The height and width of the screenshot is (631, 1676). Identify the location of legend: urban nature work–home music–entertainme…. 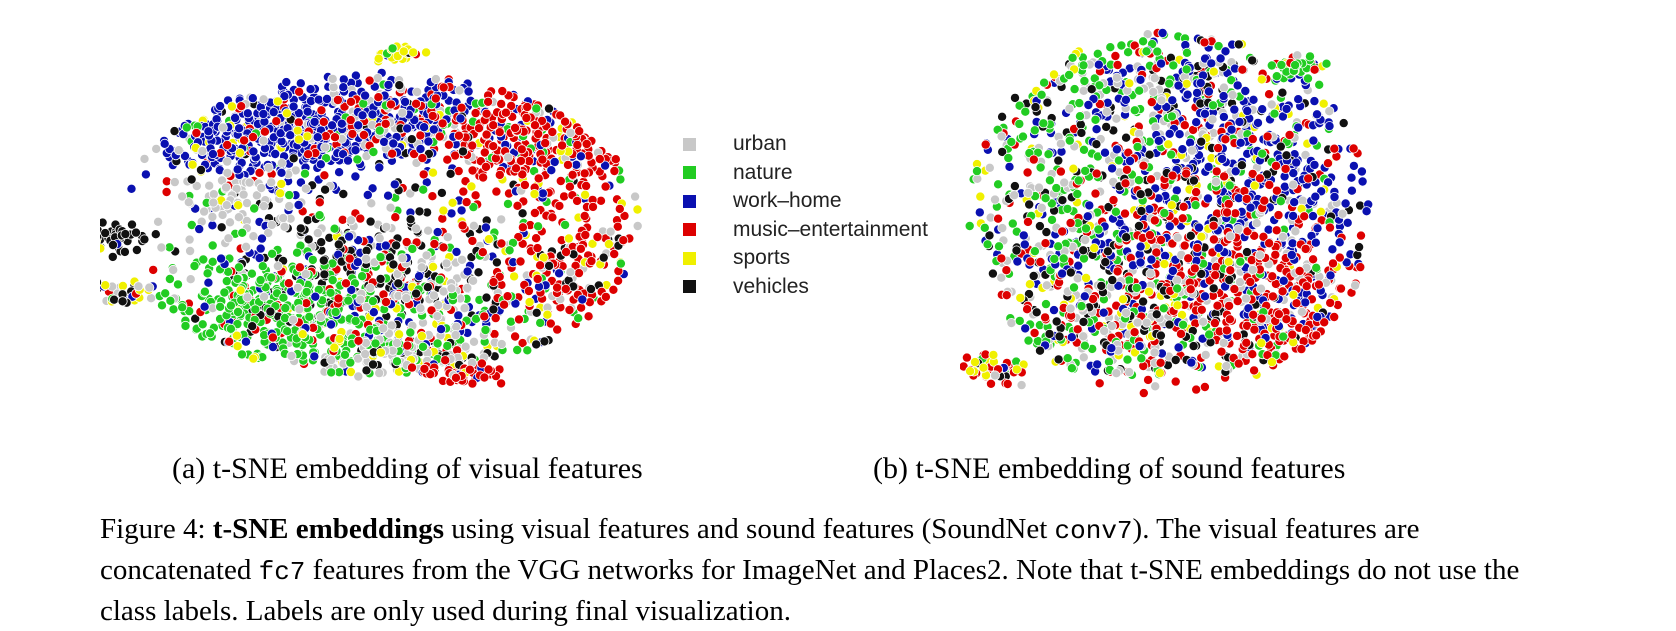
(828, 215).